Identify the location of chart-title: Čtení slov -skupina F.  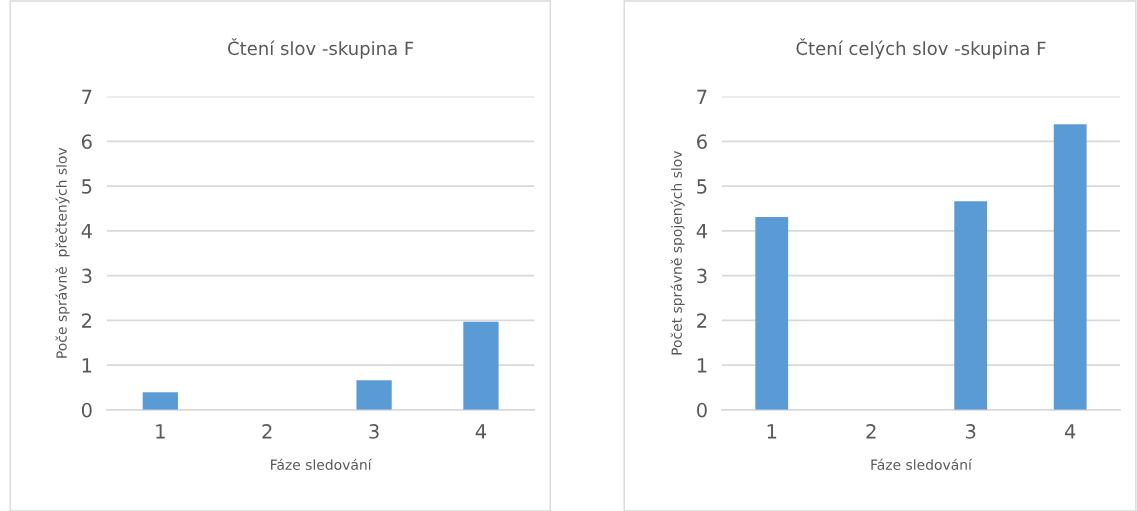
(321, 48).